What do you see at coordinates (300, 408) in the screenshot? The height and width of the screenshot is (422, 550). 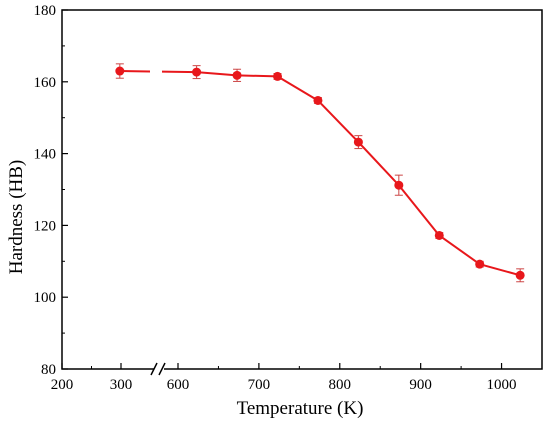 I see `x-axis-title: Temperature (K)` at bounding box center [300, 408].